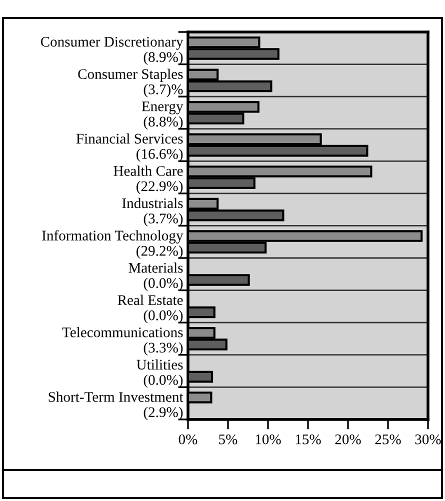 The image size is (445, 501). I want to click on x-tick-label: 15%, so click(308, 439).